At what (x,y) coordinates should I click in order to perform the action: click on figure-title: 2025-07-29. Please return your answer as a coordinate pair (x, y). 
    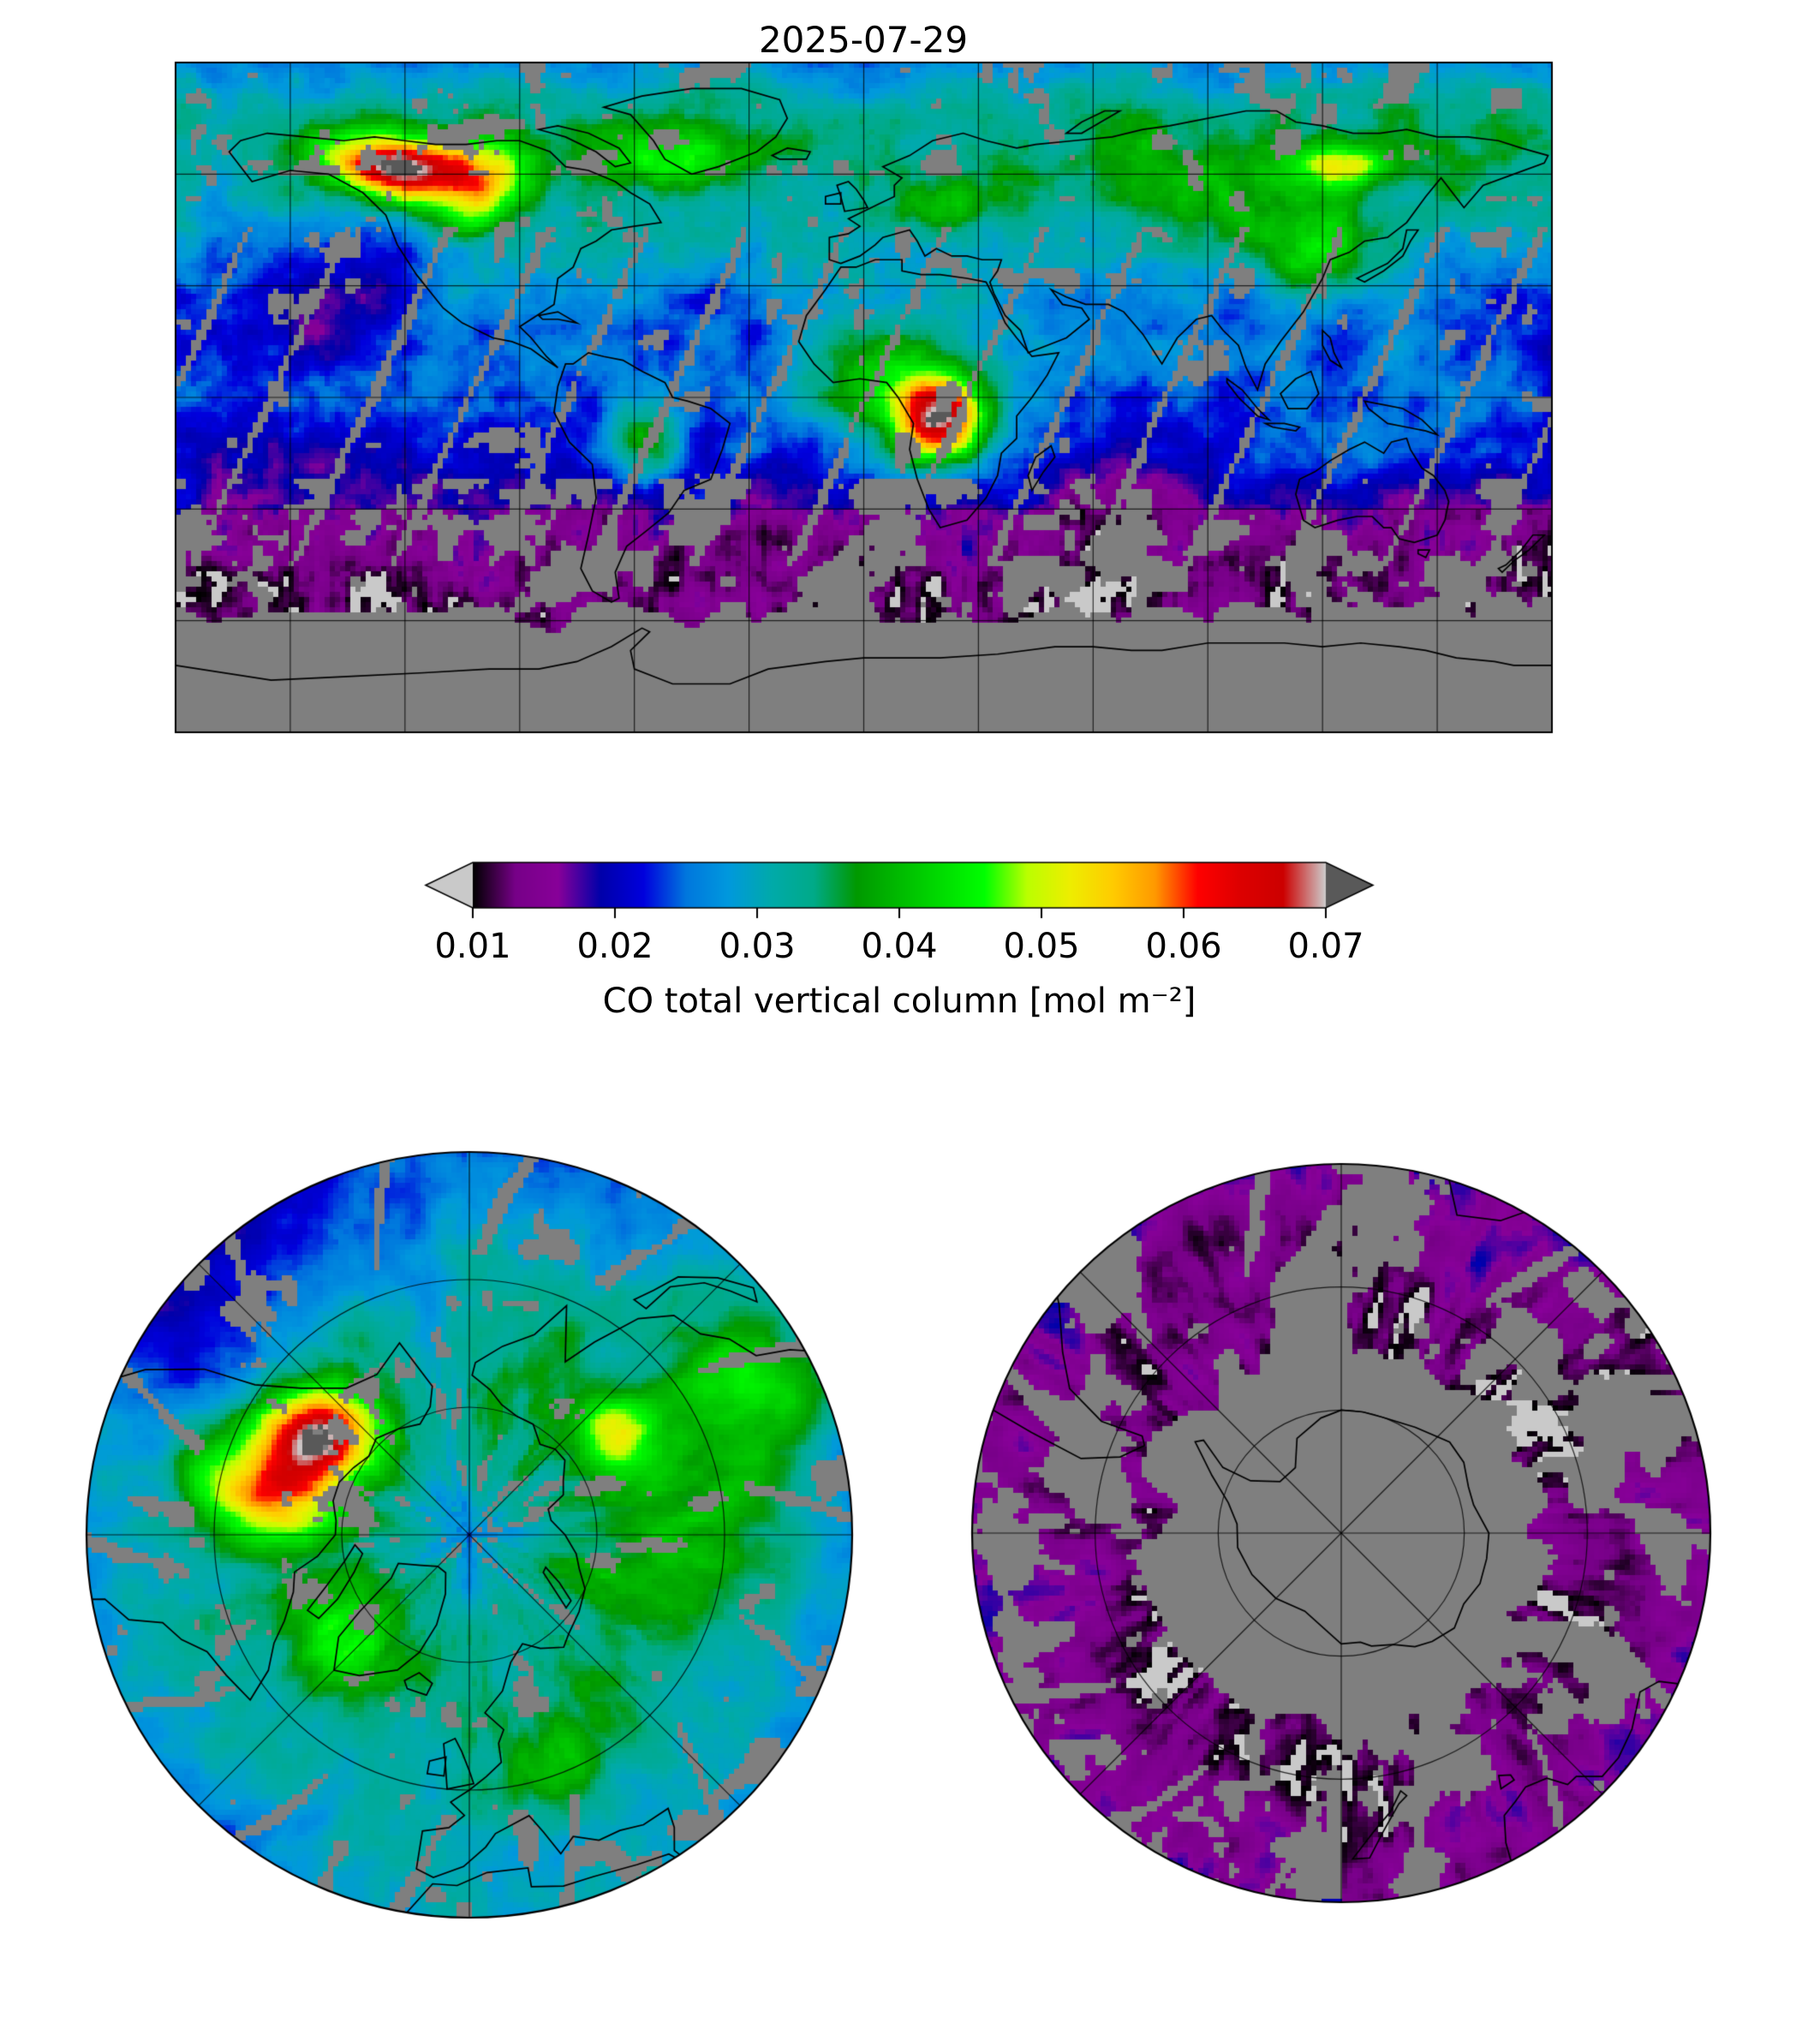
    Looking at the image, I should click on (863, 40).